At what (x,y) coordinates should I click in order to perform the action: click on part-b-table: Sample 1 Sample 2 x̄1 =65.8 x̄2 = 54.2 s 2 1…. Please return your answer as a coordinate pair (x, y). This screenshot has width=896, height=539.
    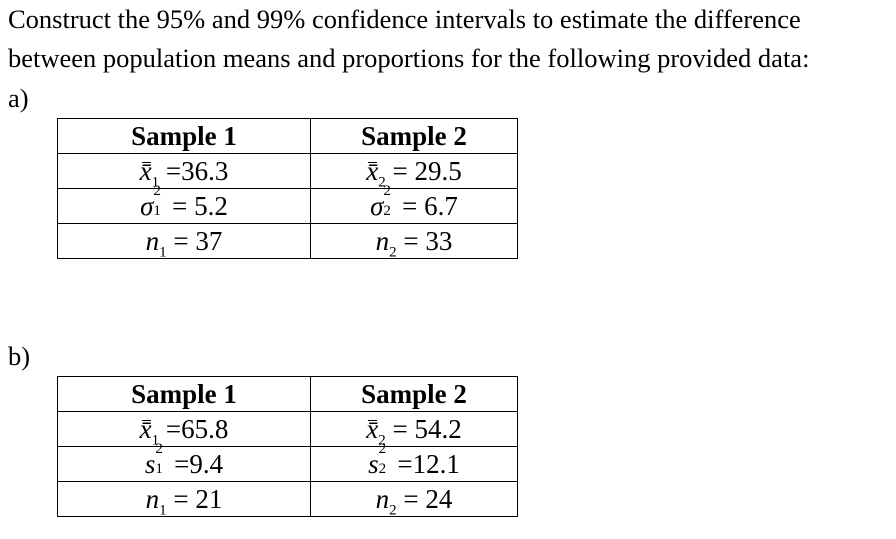
    Looking at the image, I should click on (287, 446).